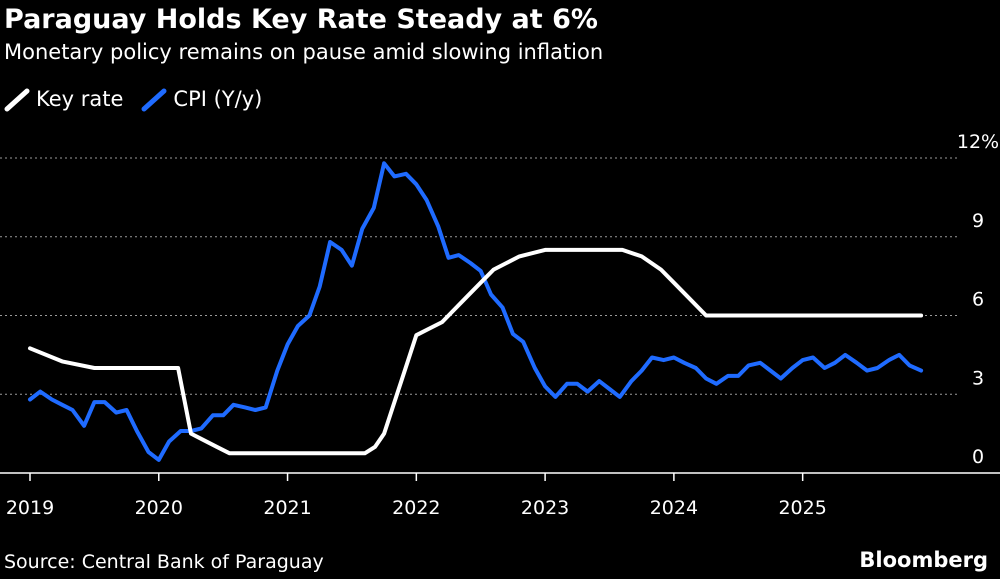 This screenshot has height=579, width=1000. What do you see at coordinates (923, 560) in the screenshot?
I see `bloomberg-logo: Bloomberg` at bounding box center [923, 560].